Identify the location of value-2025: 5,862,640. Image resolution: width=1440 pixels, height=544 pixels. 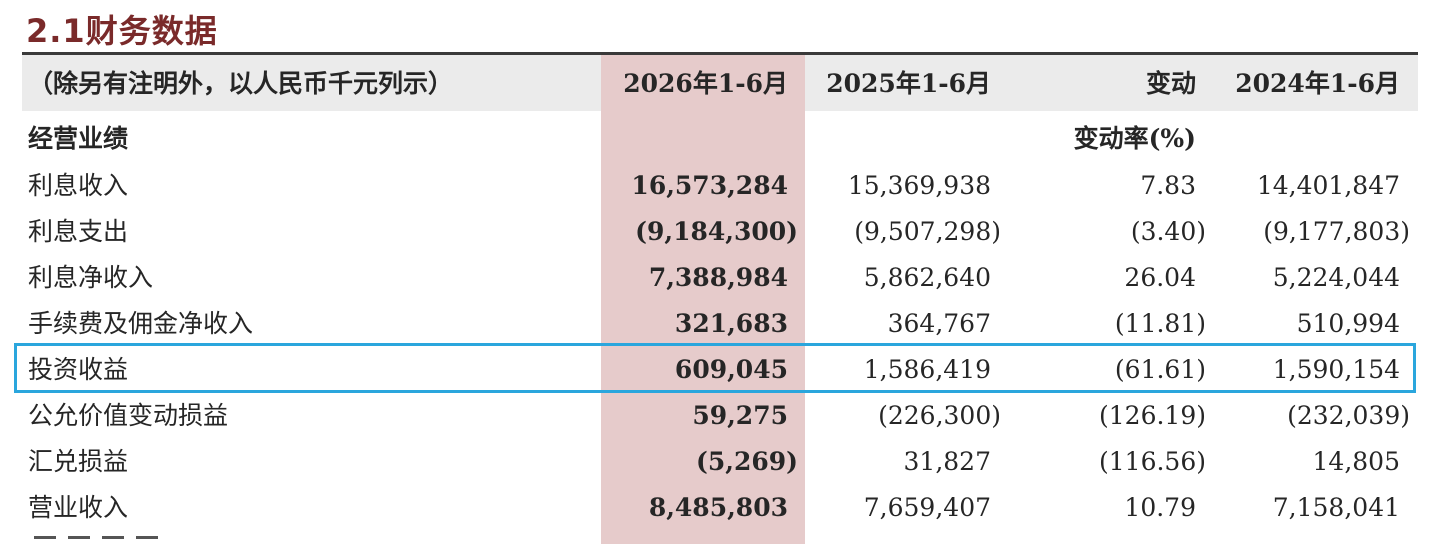
(927, 277).